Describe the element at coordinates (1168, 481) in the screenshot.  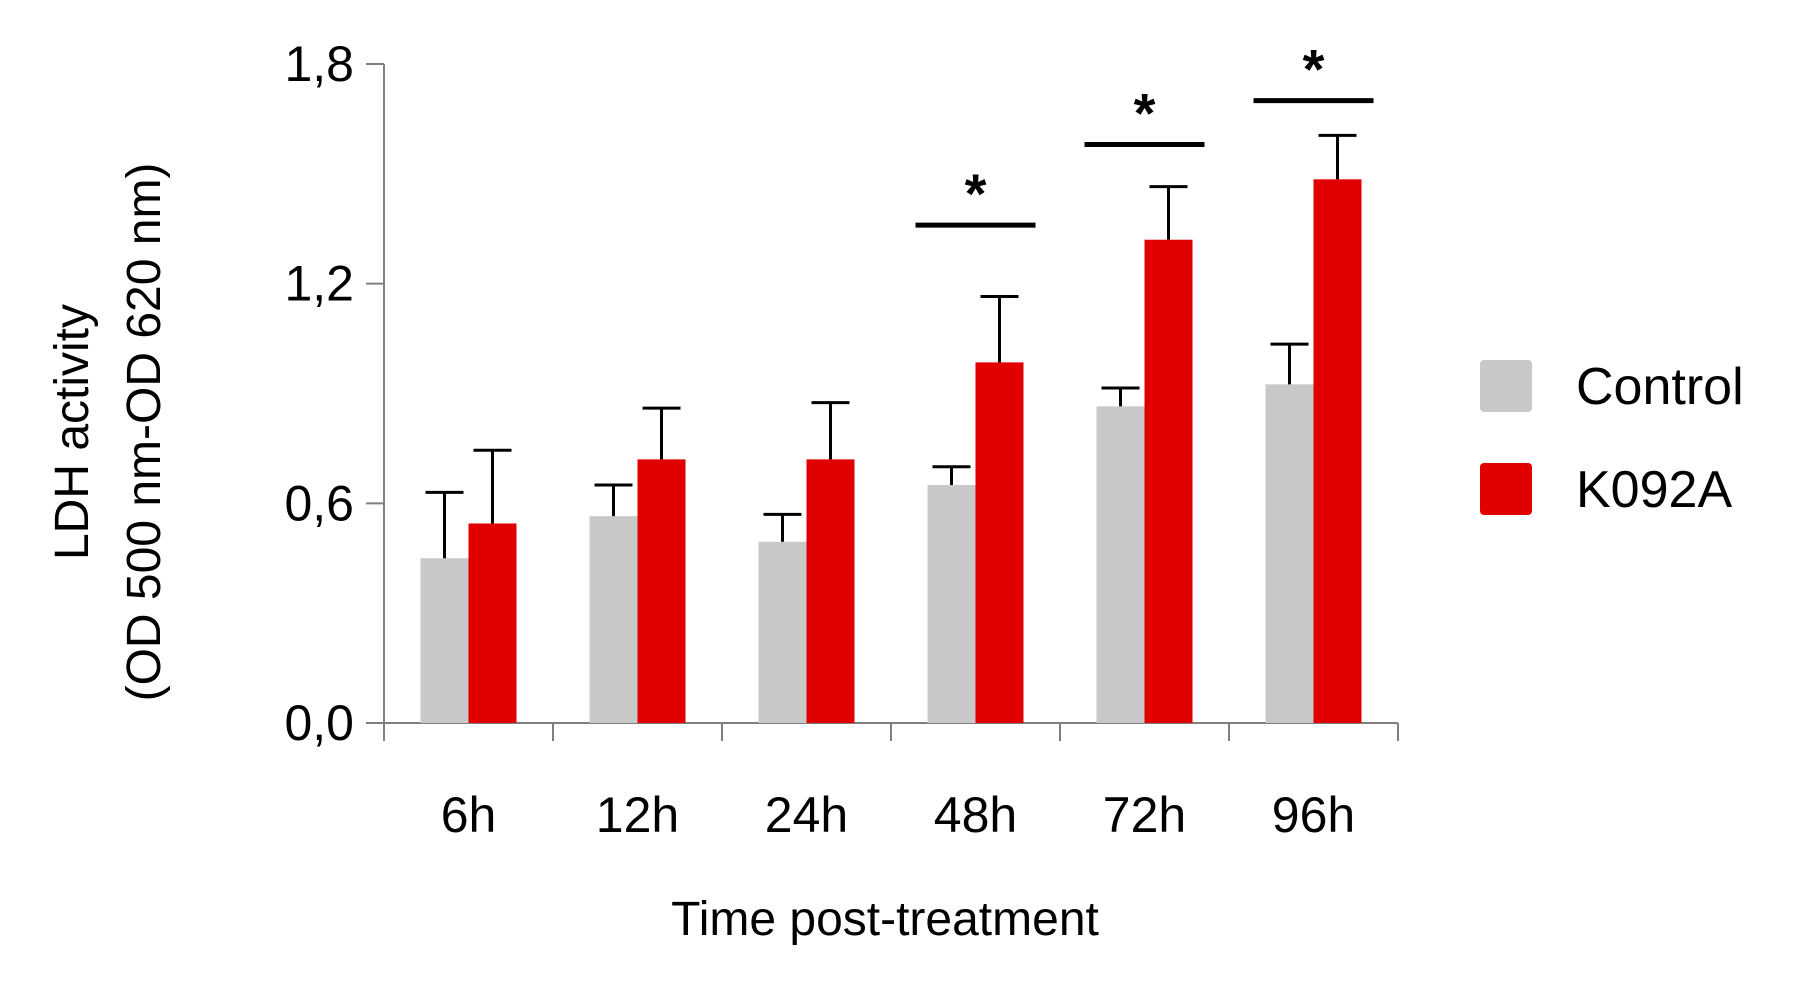
I see `bar-k092a-72h` at that location.